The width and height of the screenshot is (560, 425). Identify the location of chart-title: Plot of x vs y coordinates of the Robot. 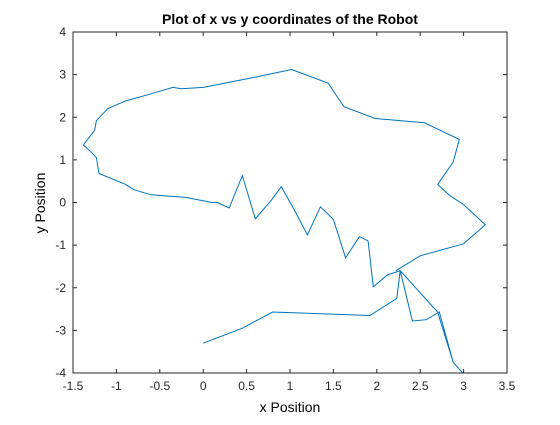
(290, 19).